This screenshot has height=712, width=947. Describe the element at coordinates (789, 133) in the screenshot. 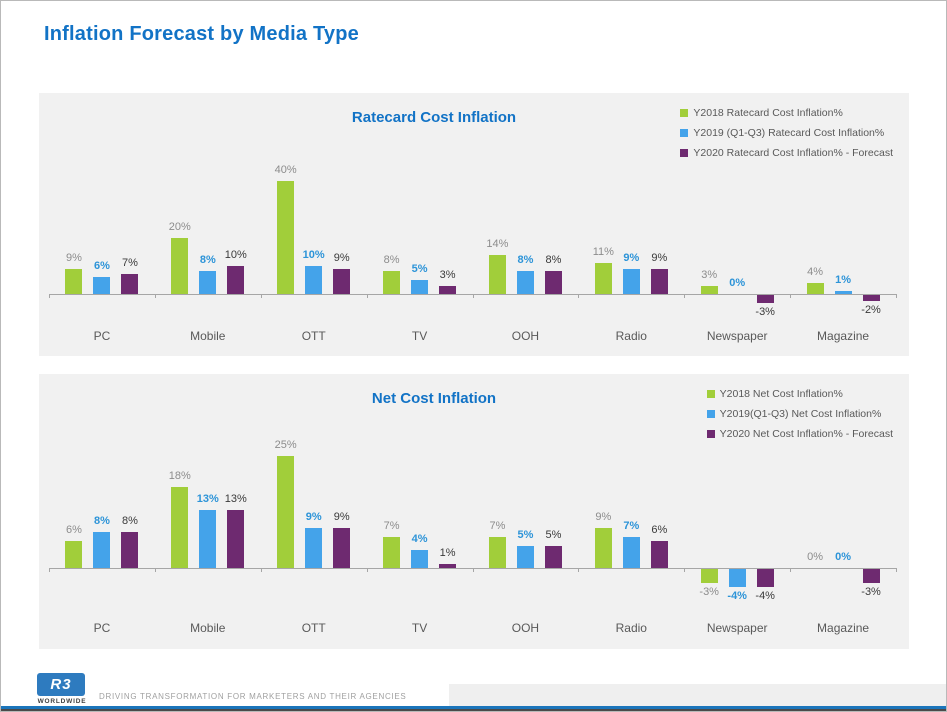

I see `legend-label: Y2019 (Q1-Q3) Ratecard Cost Inflation%` at that location.